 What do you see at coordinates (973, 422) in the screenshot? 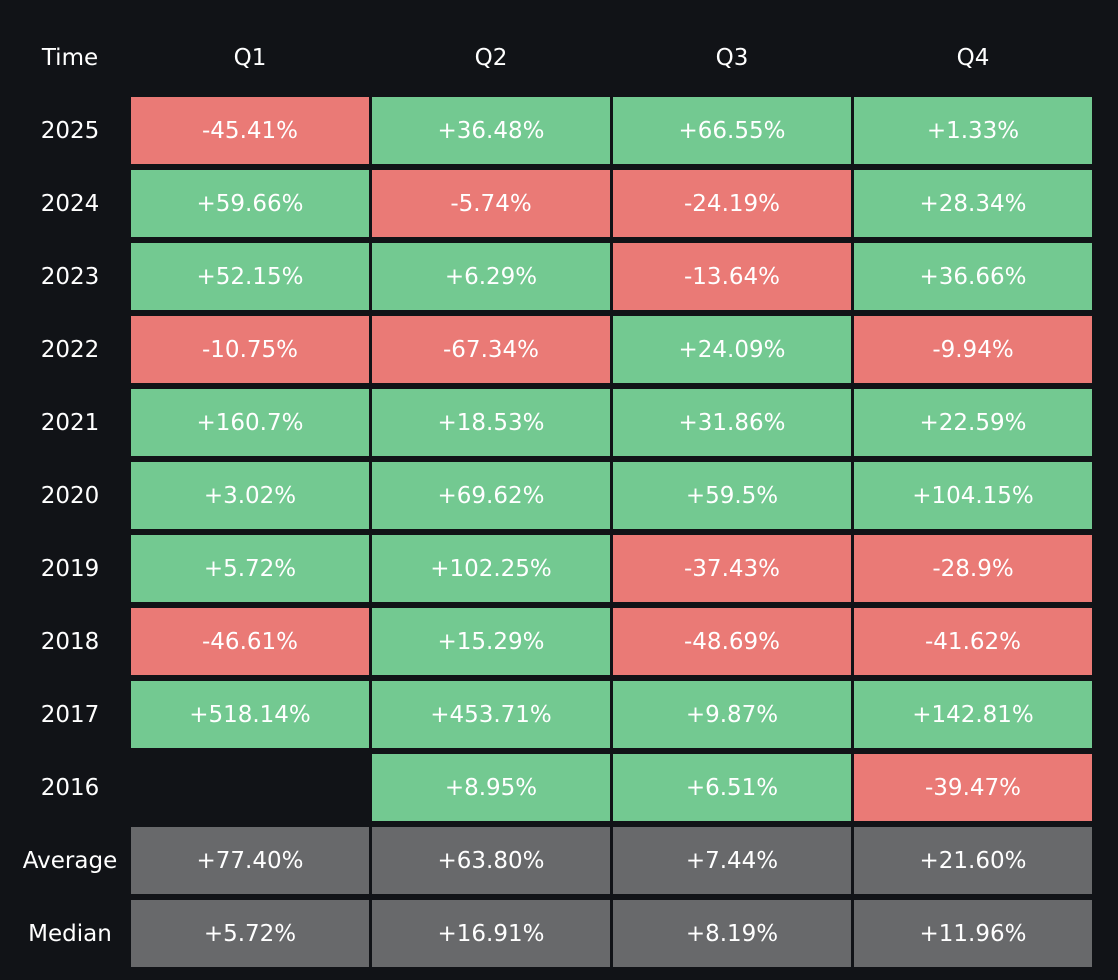
I see `return-cell: +22.59%` at bounding box center [973, 422].